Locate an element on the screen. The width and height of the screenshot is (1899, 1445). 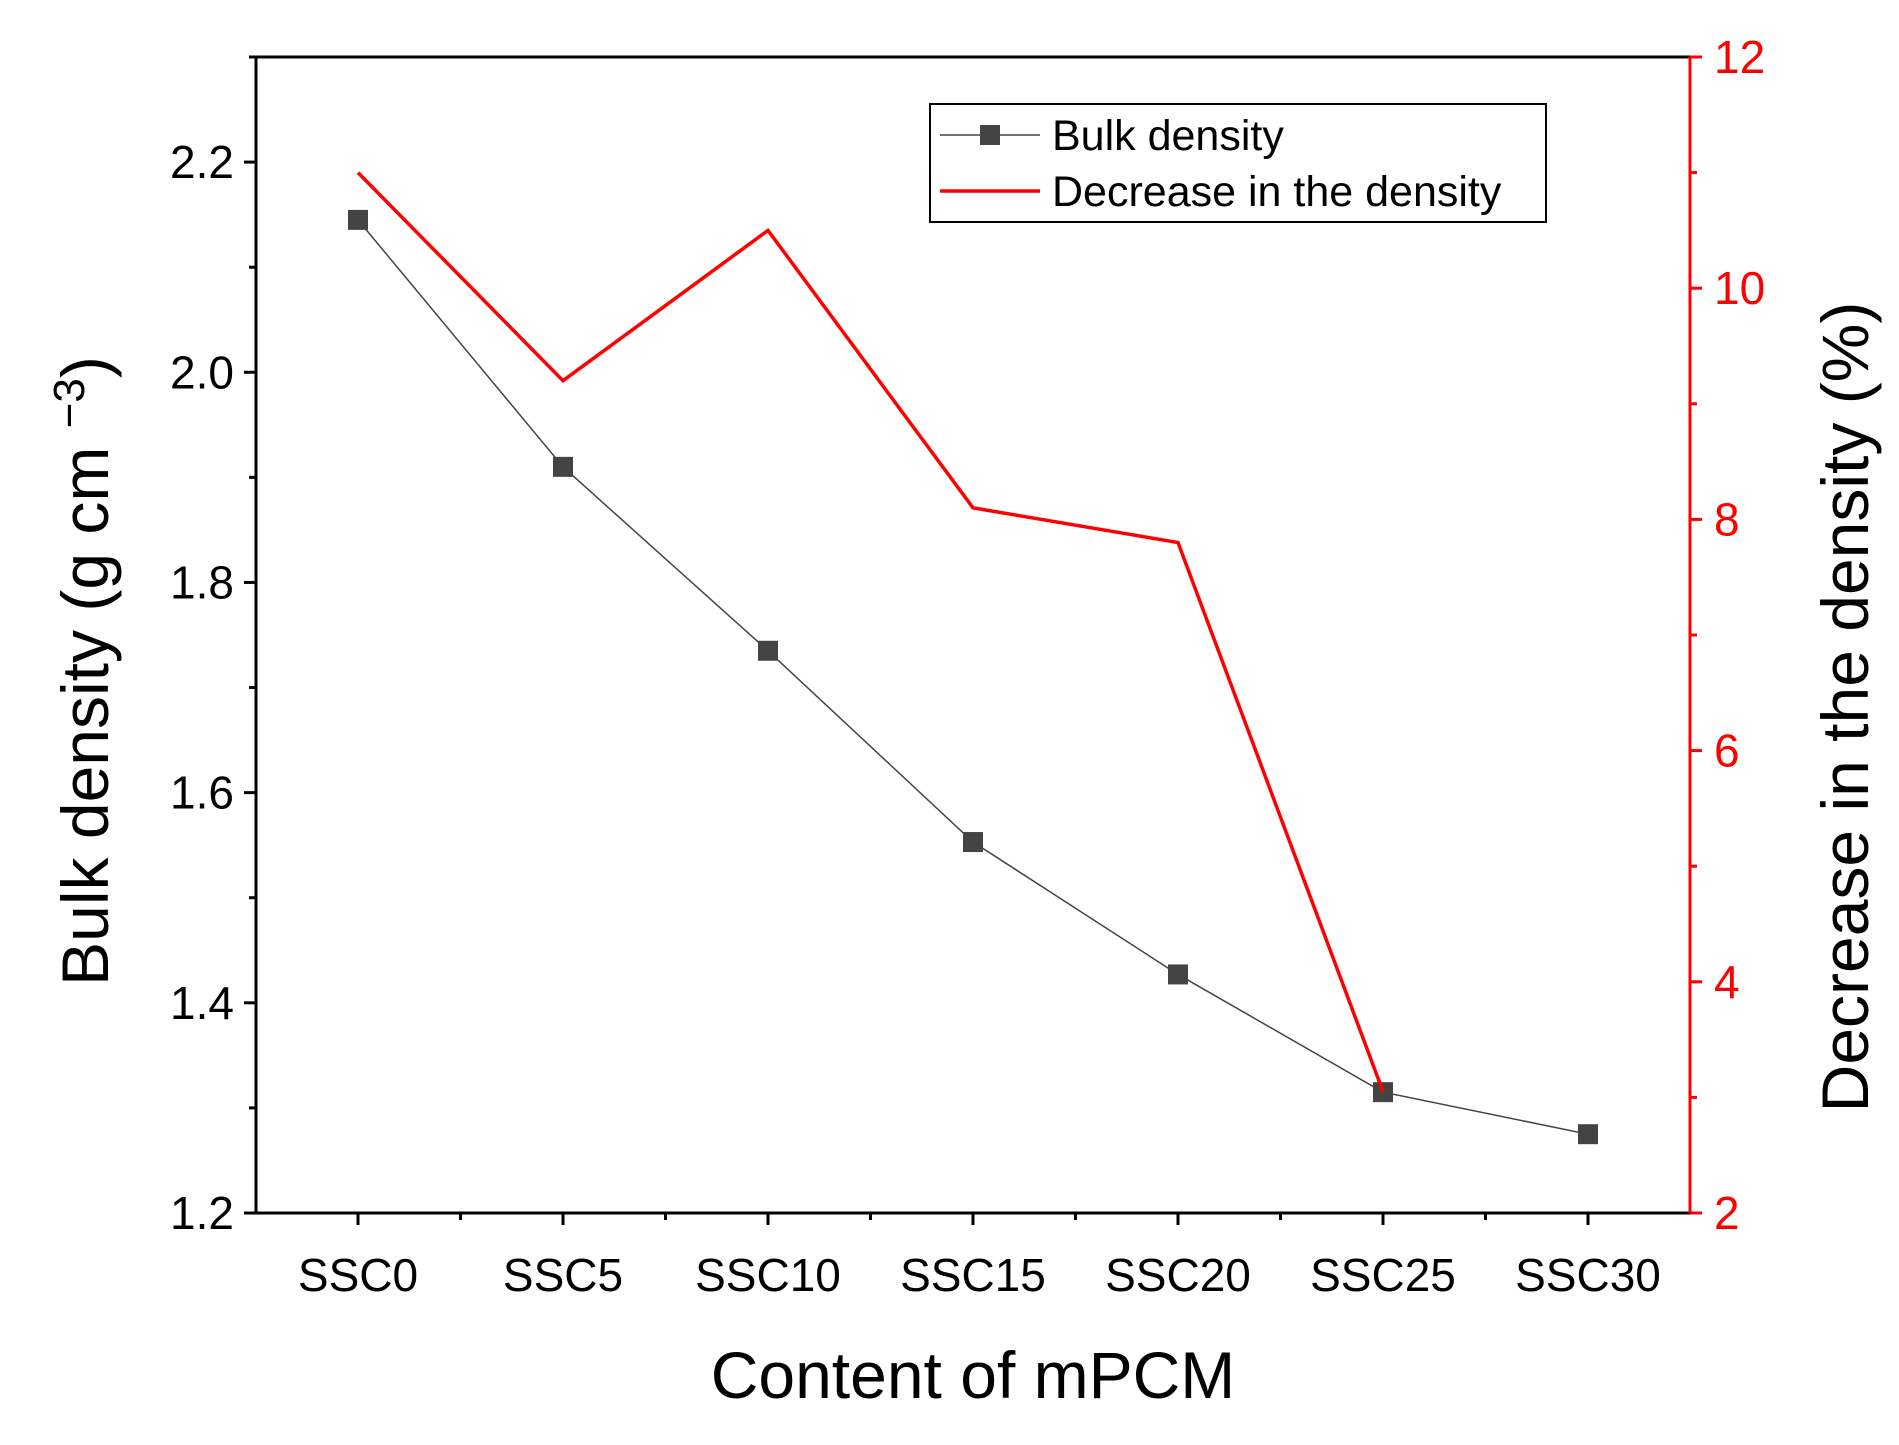
y-tick-label: 1.2 is located at coordinates (202, 1213).